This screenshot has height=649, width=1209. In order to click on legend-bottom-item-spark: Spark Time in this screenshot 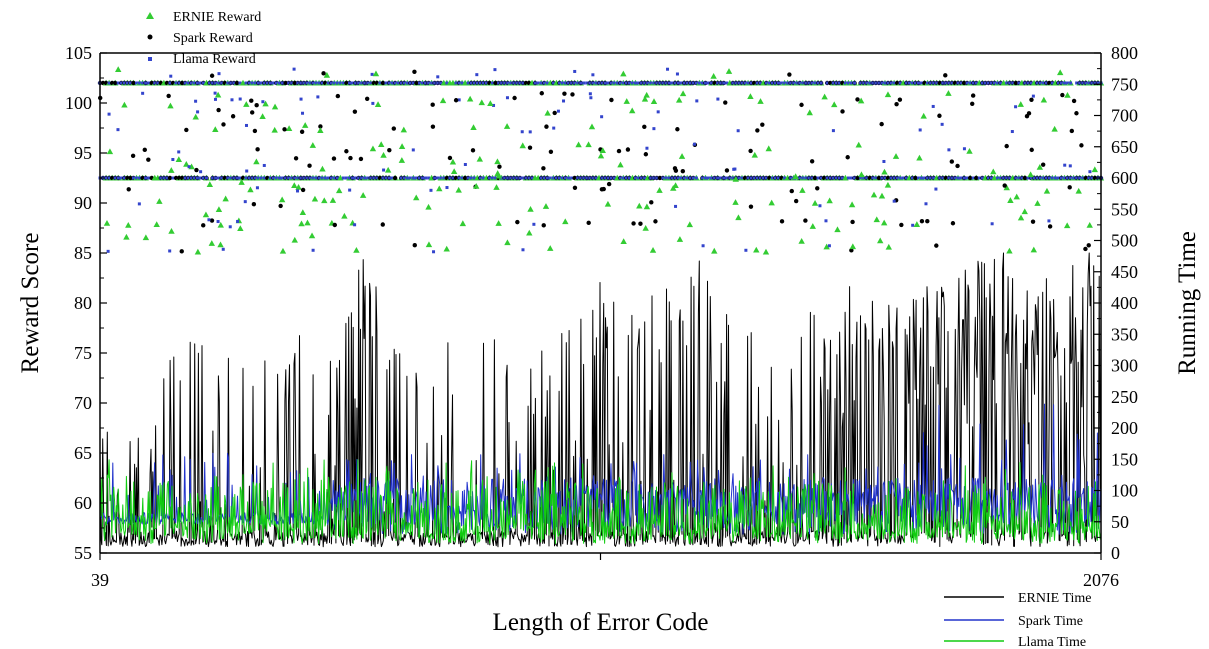, I will do `click(1013, 621)`.